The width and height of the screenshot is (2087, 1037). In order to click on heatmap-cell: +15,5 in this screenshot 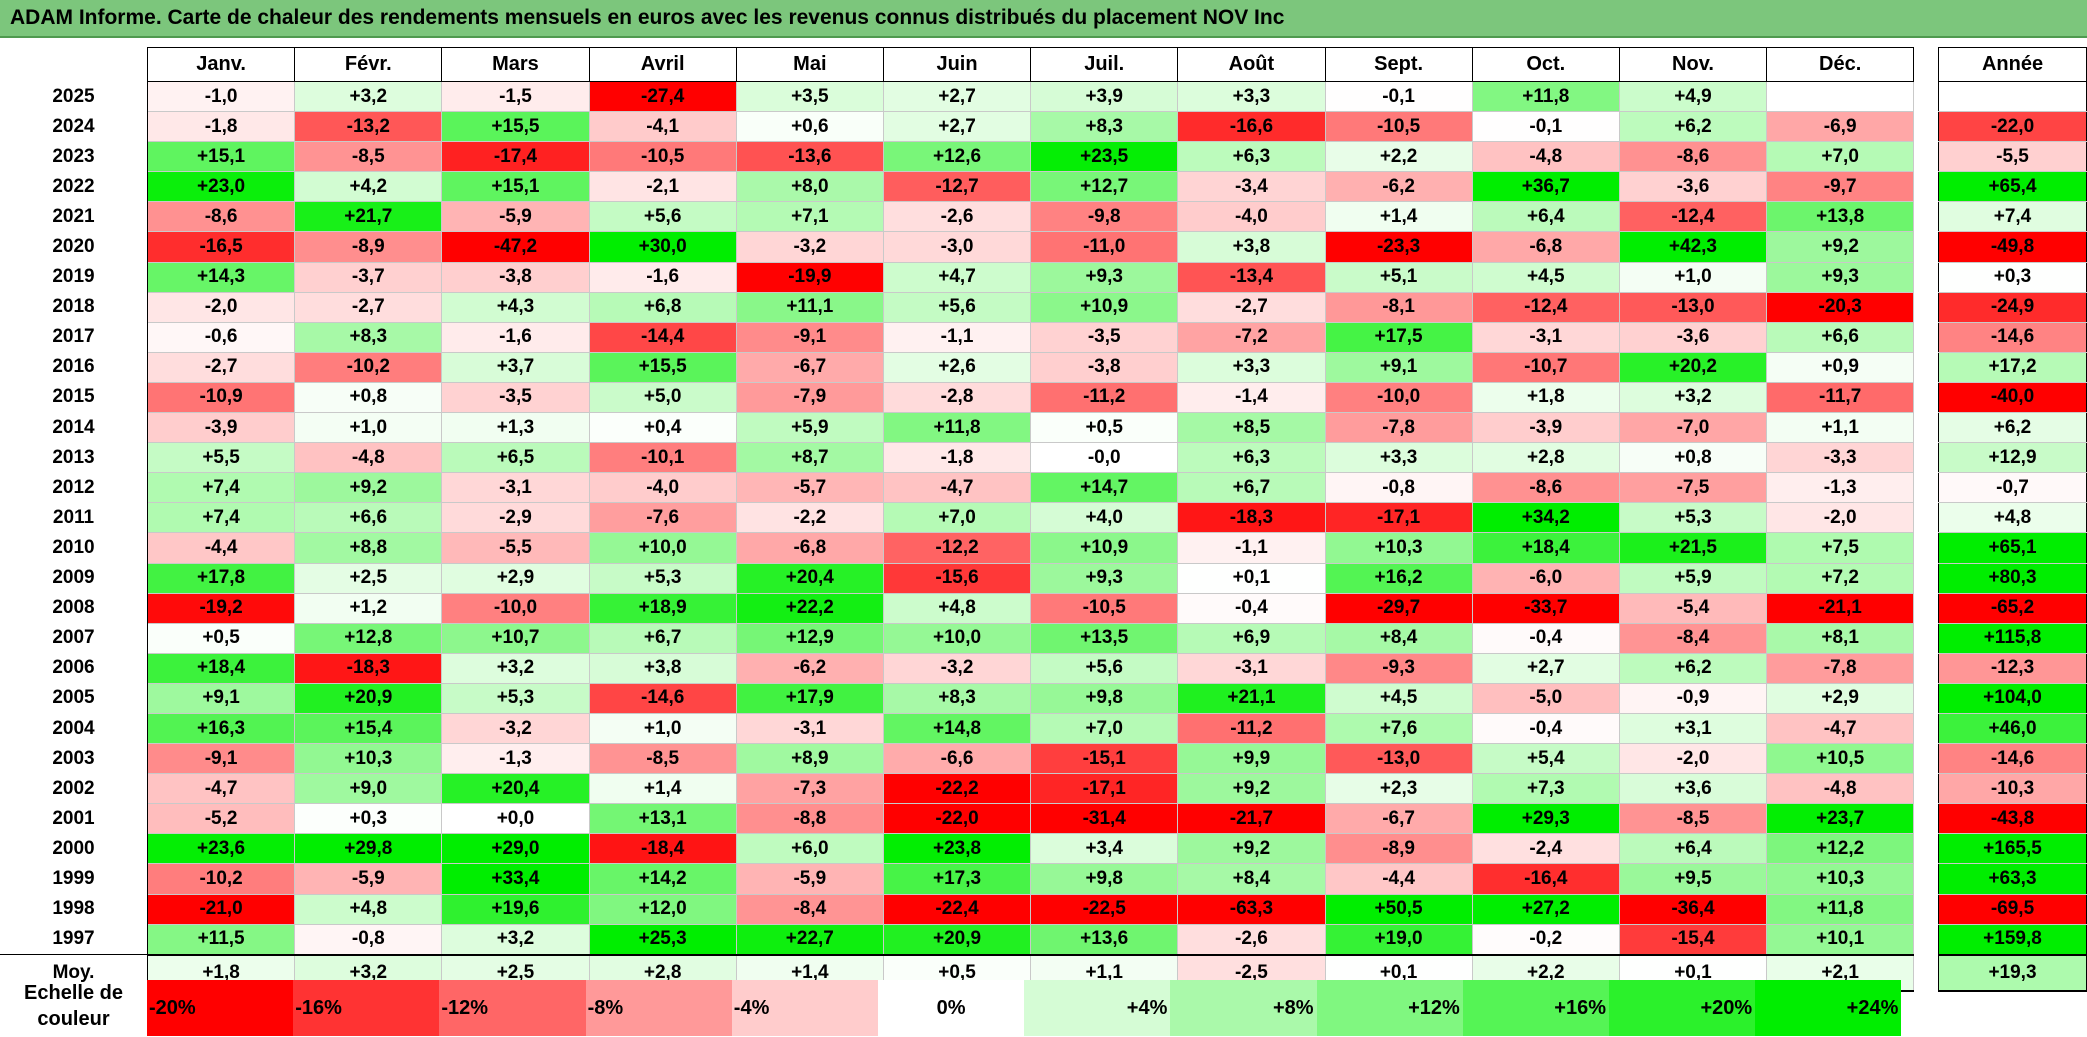, I will do `click(515, 127)`.